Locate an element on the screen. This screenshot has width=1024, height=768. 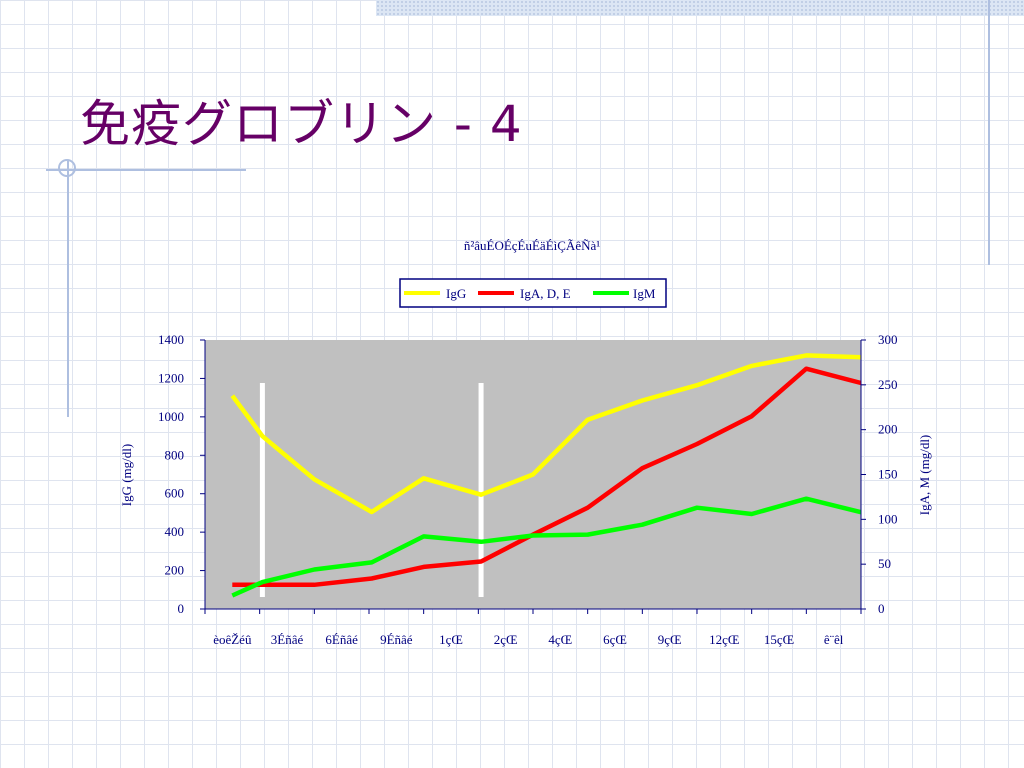
top-decorative-band is located at coordinates (700, 8).